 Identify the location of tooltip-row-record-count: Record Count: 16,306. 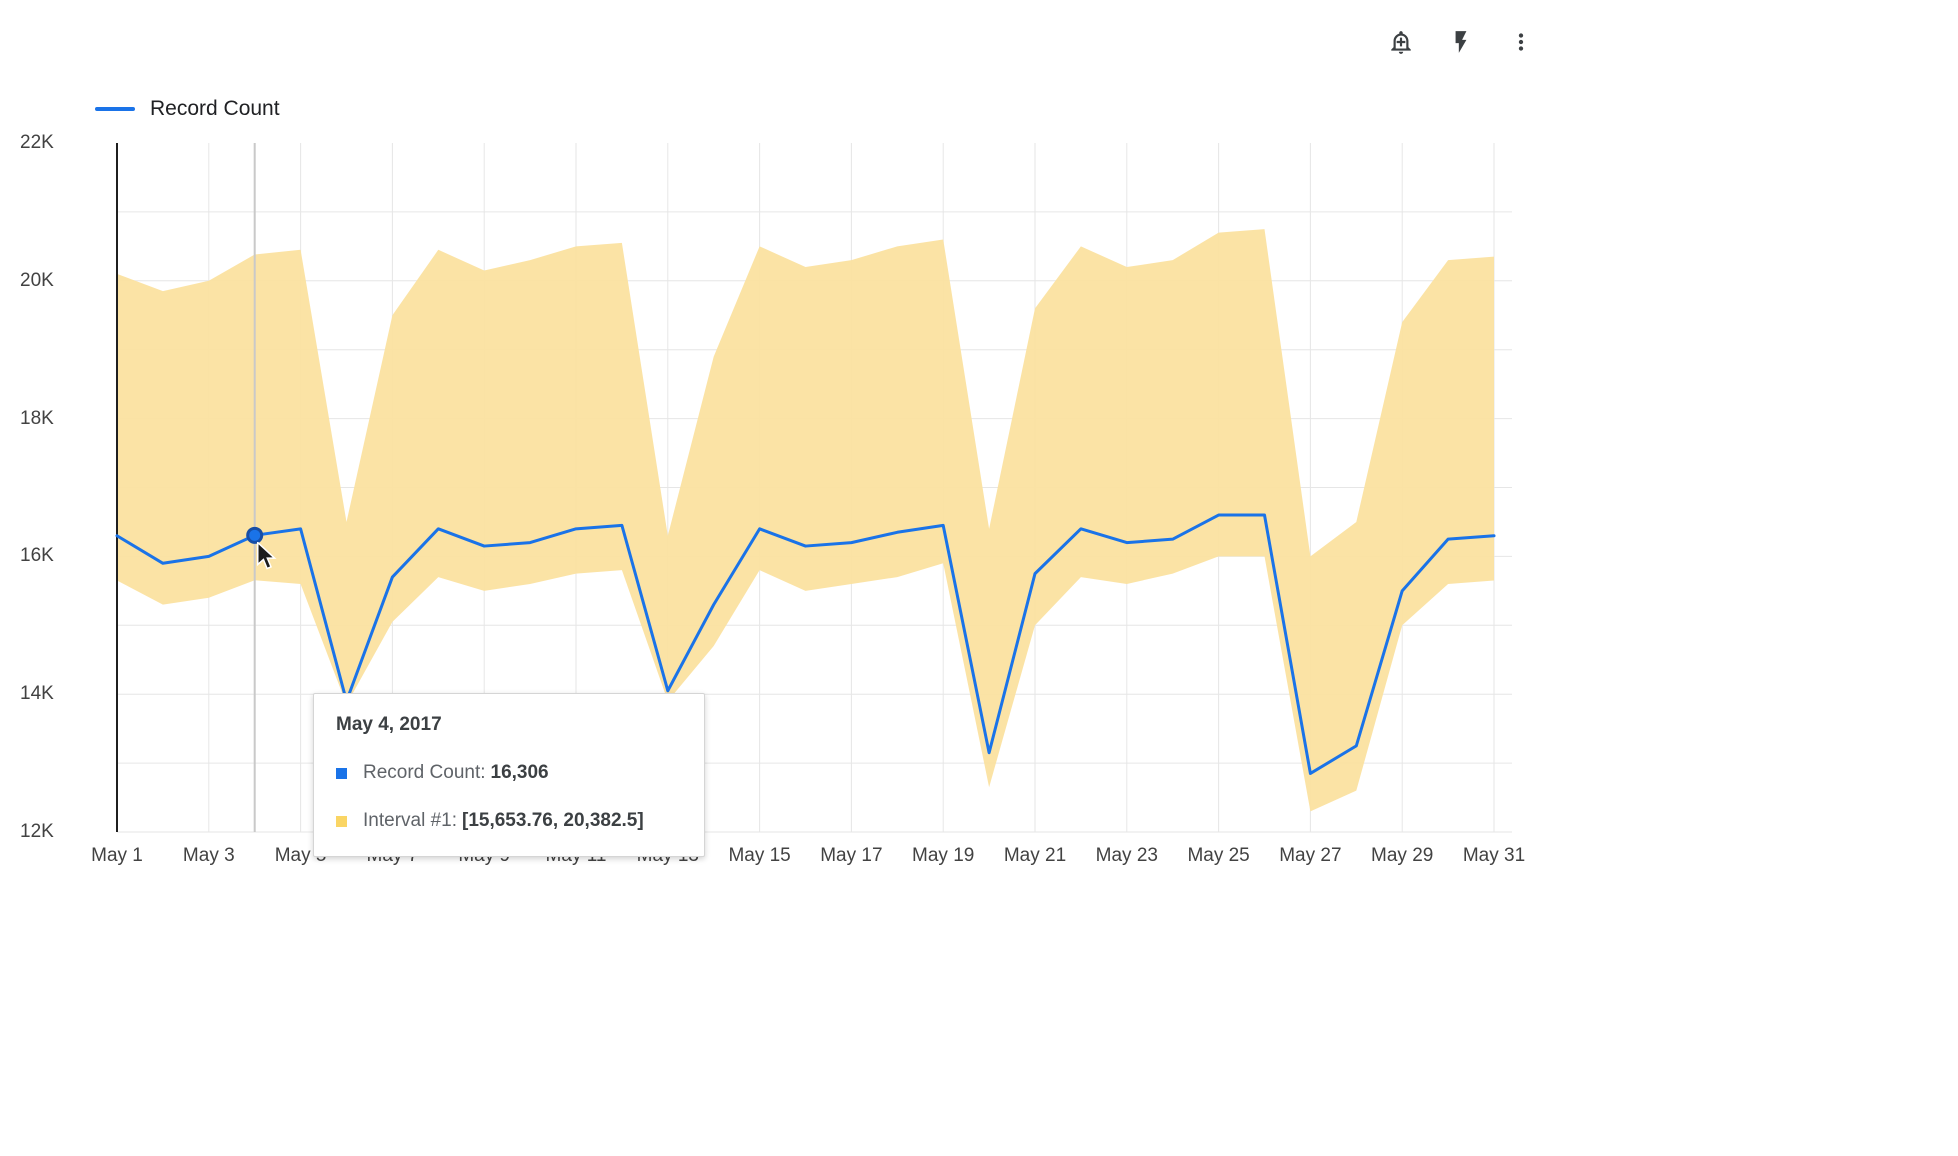
(509, 773).